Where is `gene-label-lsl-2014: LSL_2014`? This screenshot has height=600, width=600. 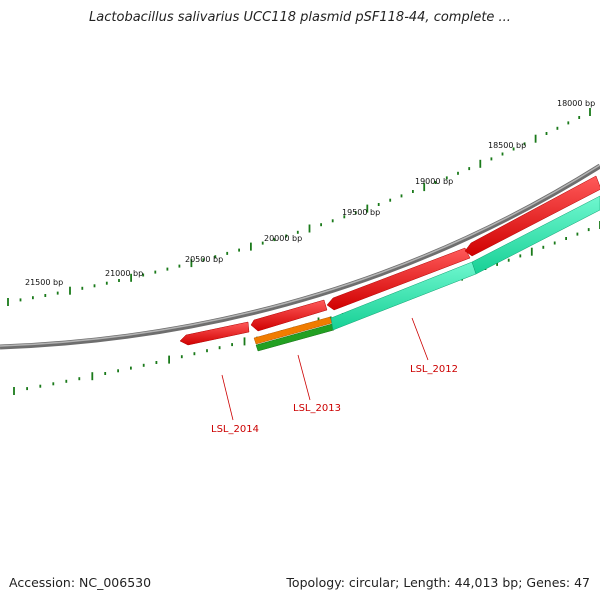
gene-label-lsl-2014: LSL_2014 is located at coordinates (235, 429).